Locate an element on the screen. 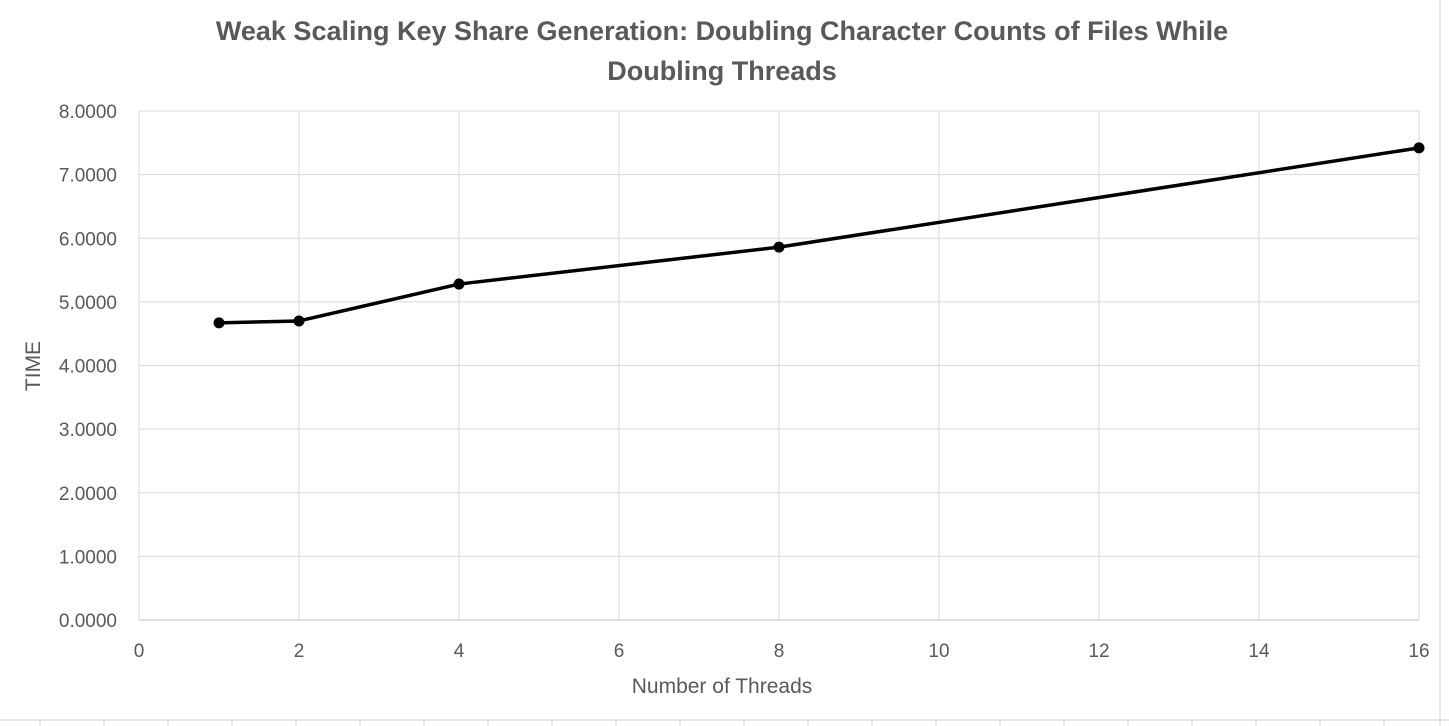 This screenshot has height=726, width=1449. chart-title-line-2: Doubling Threads is located at coordinates (722, 71).